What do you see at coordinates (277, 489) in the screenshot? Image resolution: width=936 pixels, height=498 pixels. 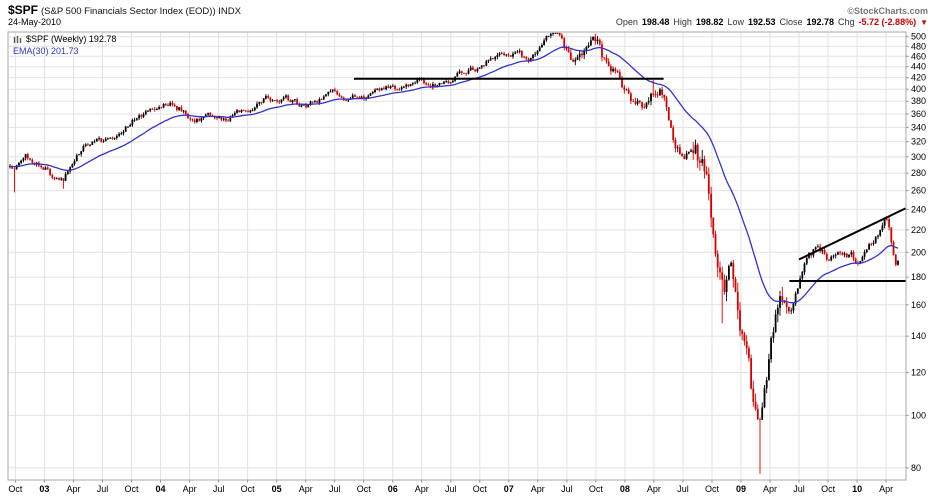 I see `svg-text: 05` at bounding box center [277, 489].